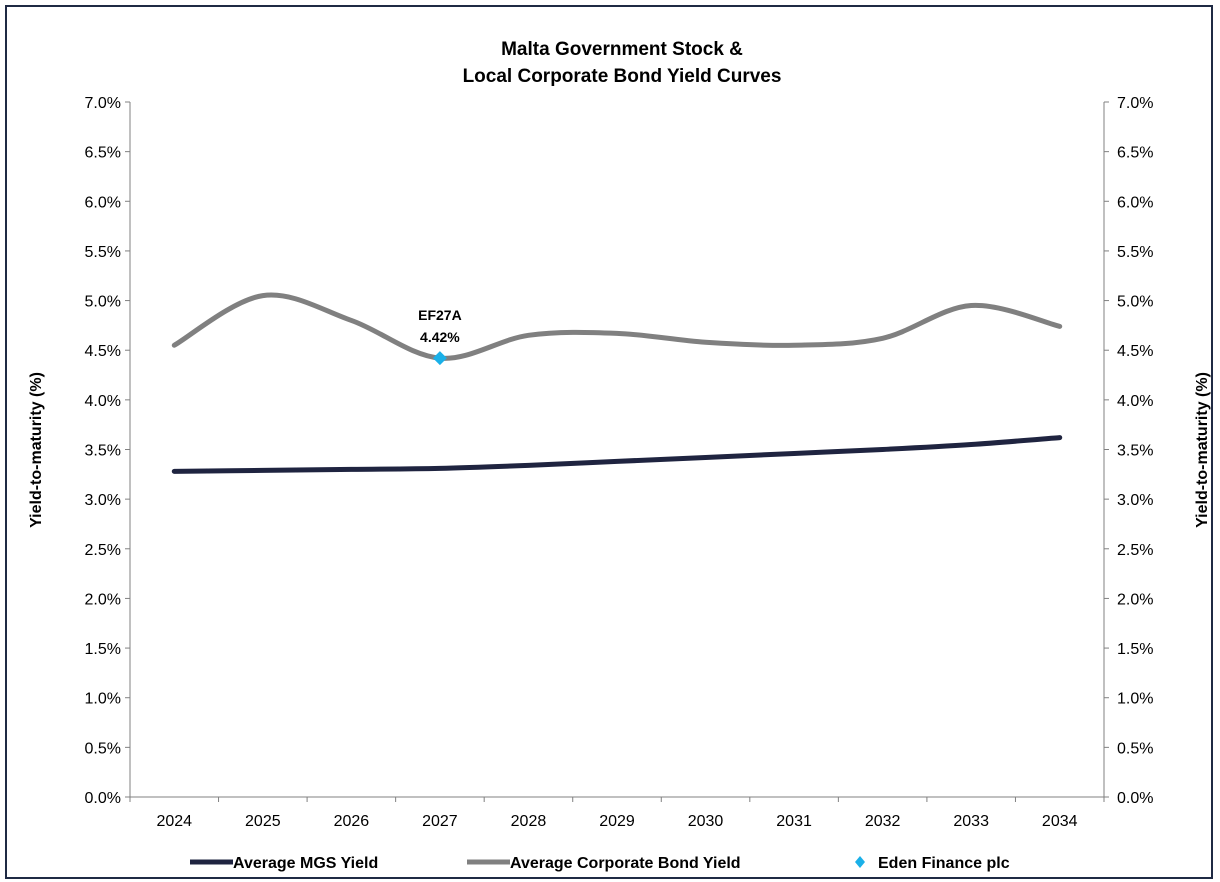 The height and width of the screenshot is (882, 1220). What do you see at coordinates (103, 550) in the screenshot?
I see `left-y-tick-label: 2.5%` at bounding box center [103, 550].